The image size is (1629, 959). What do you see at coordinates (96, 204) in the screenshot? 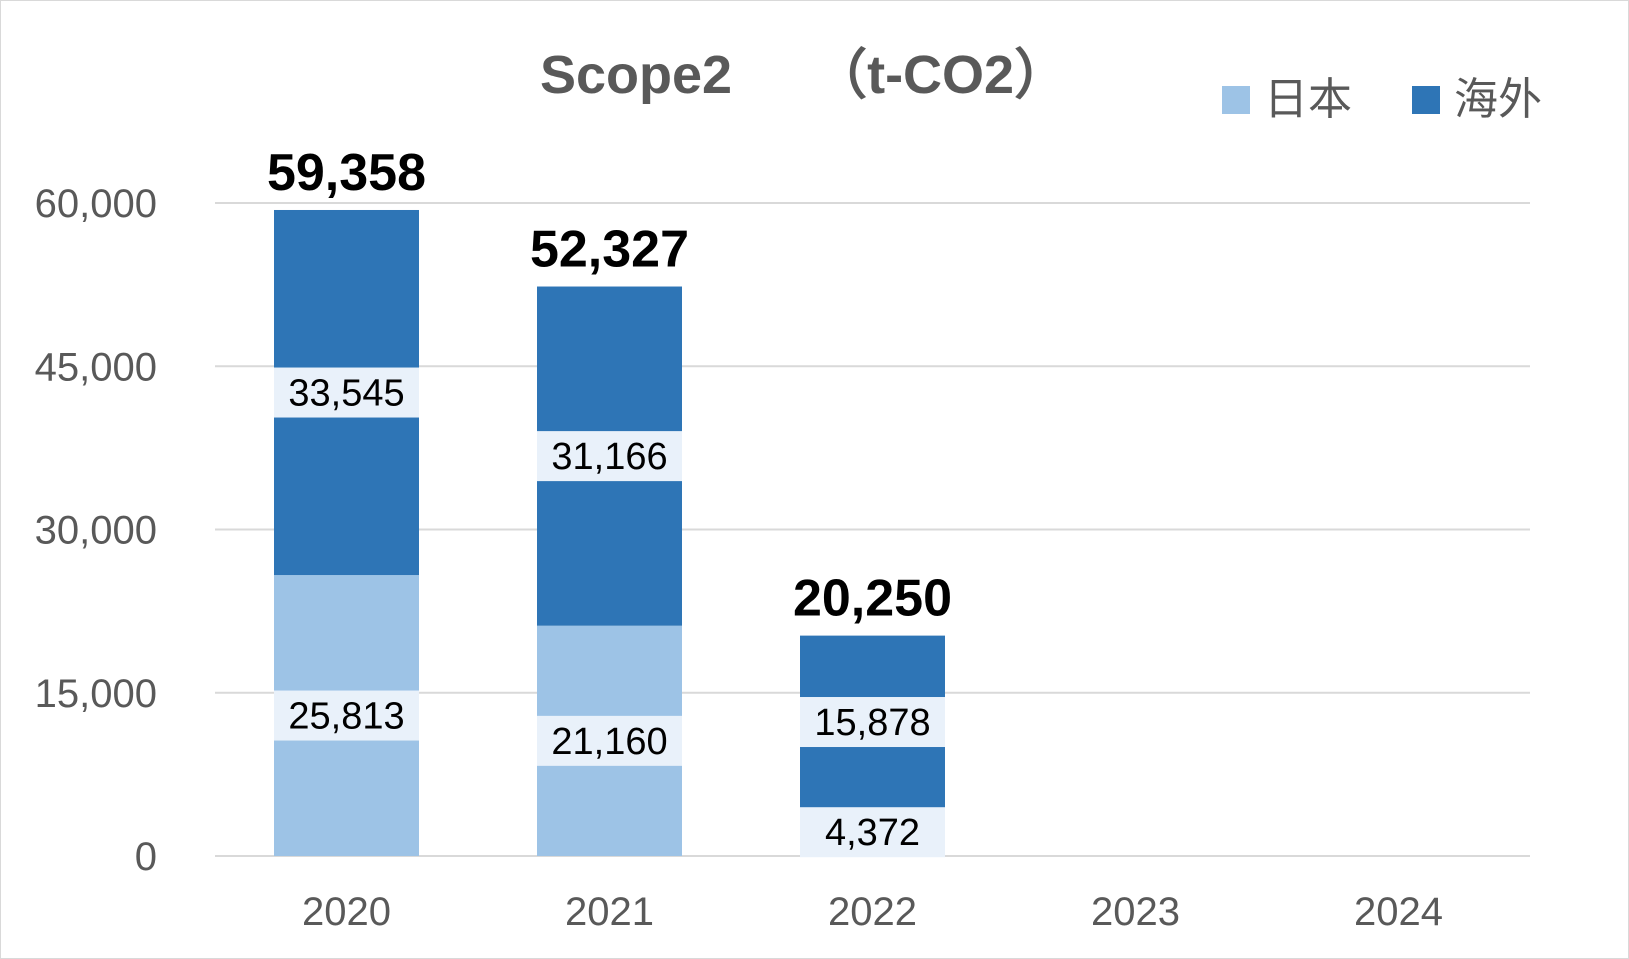
I see `y-tick-label: 60,000` at bounding box center [96, 204].